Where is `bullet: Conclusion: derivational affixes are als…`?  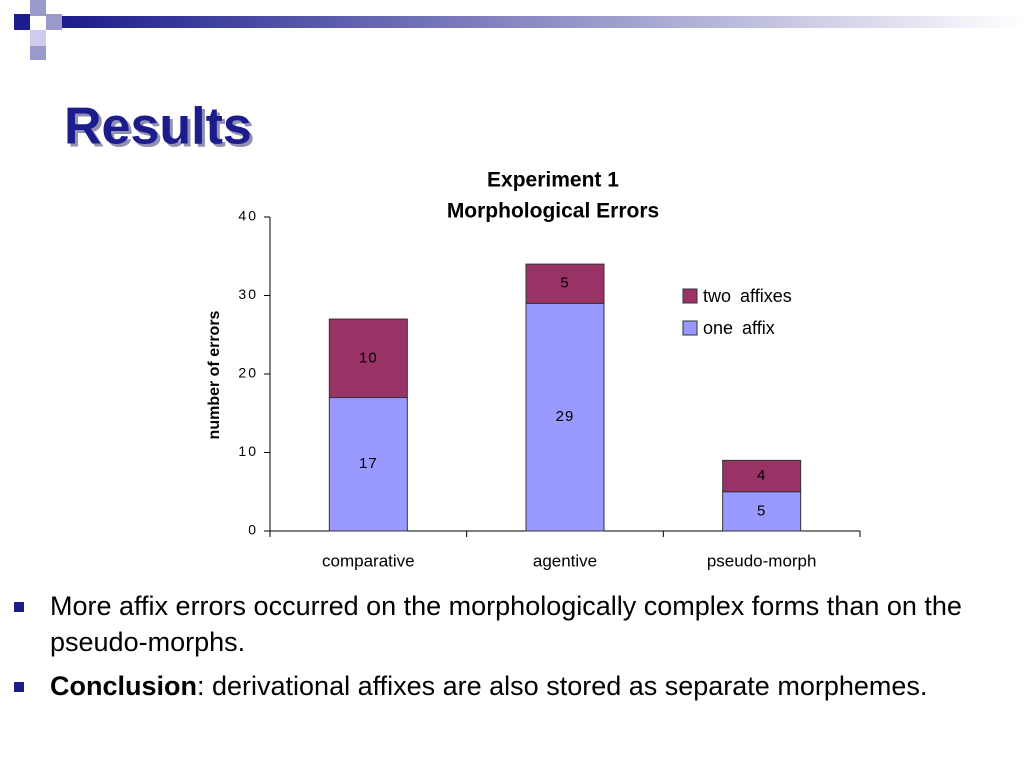 bullet: Conclusion: derivational affixes are als… is located at coordinates (500, 686).